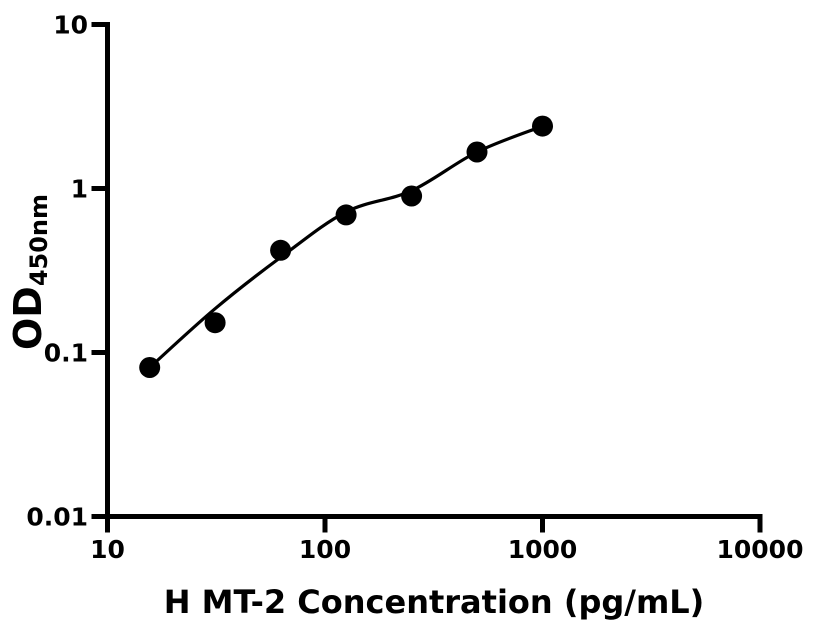  What do you see at coordinates (434, 602) in the screenshot?
I see `x-axis-title: H MT-2 Concentration (pg/mL)` at bounding box center [434, 602].